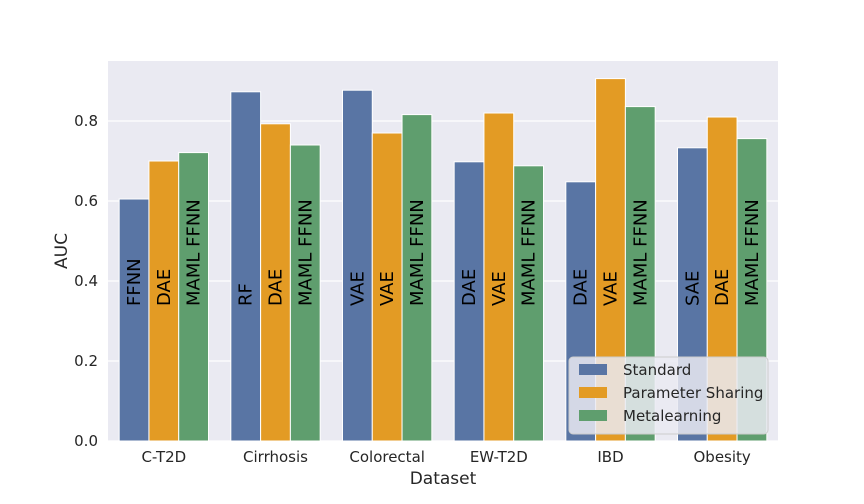 The width and height of the screenshot is (864, 504). I want to click on y-tick-label: 0.8, so click(86, 121).